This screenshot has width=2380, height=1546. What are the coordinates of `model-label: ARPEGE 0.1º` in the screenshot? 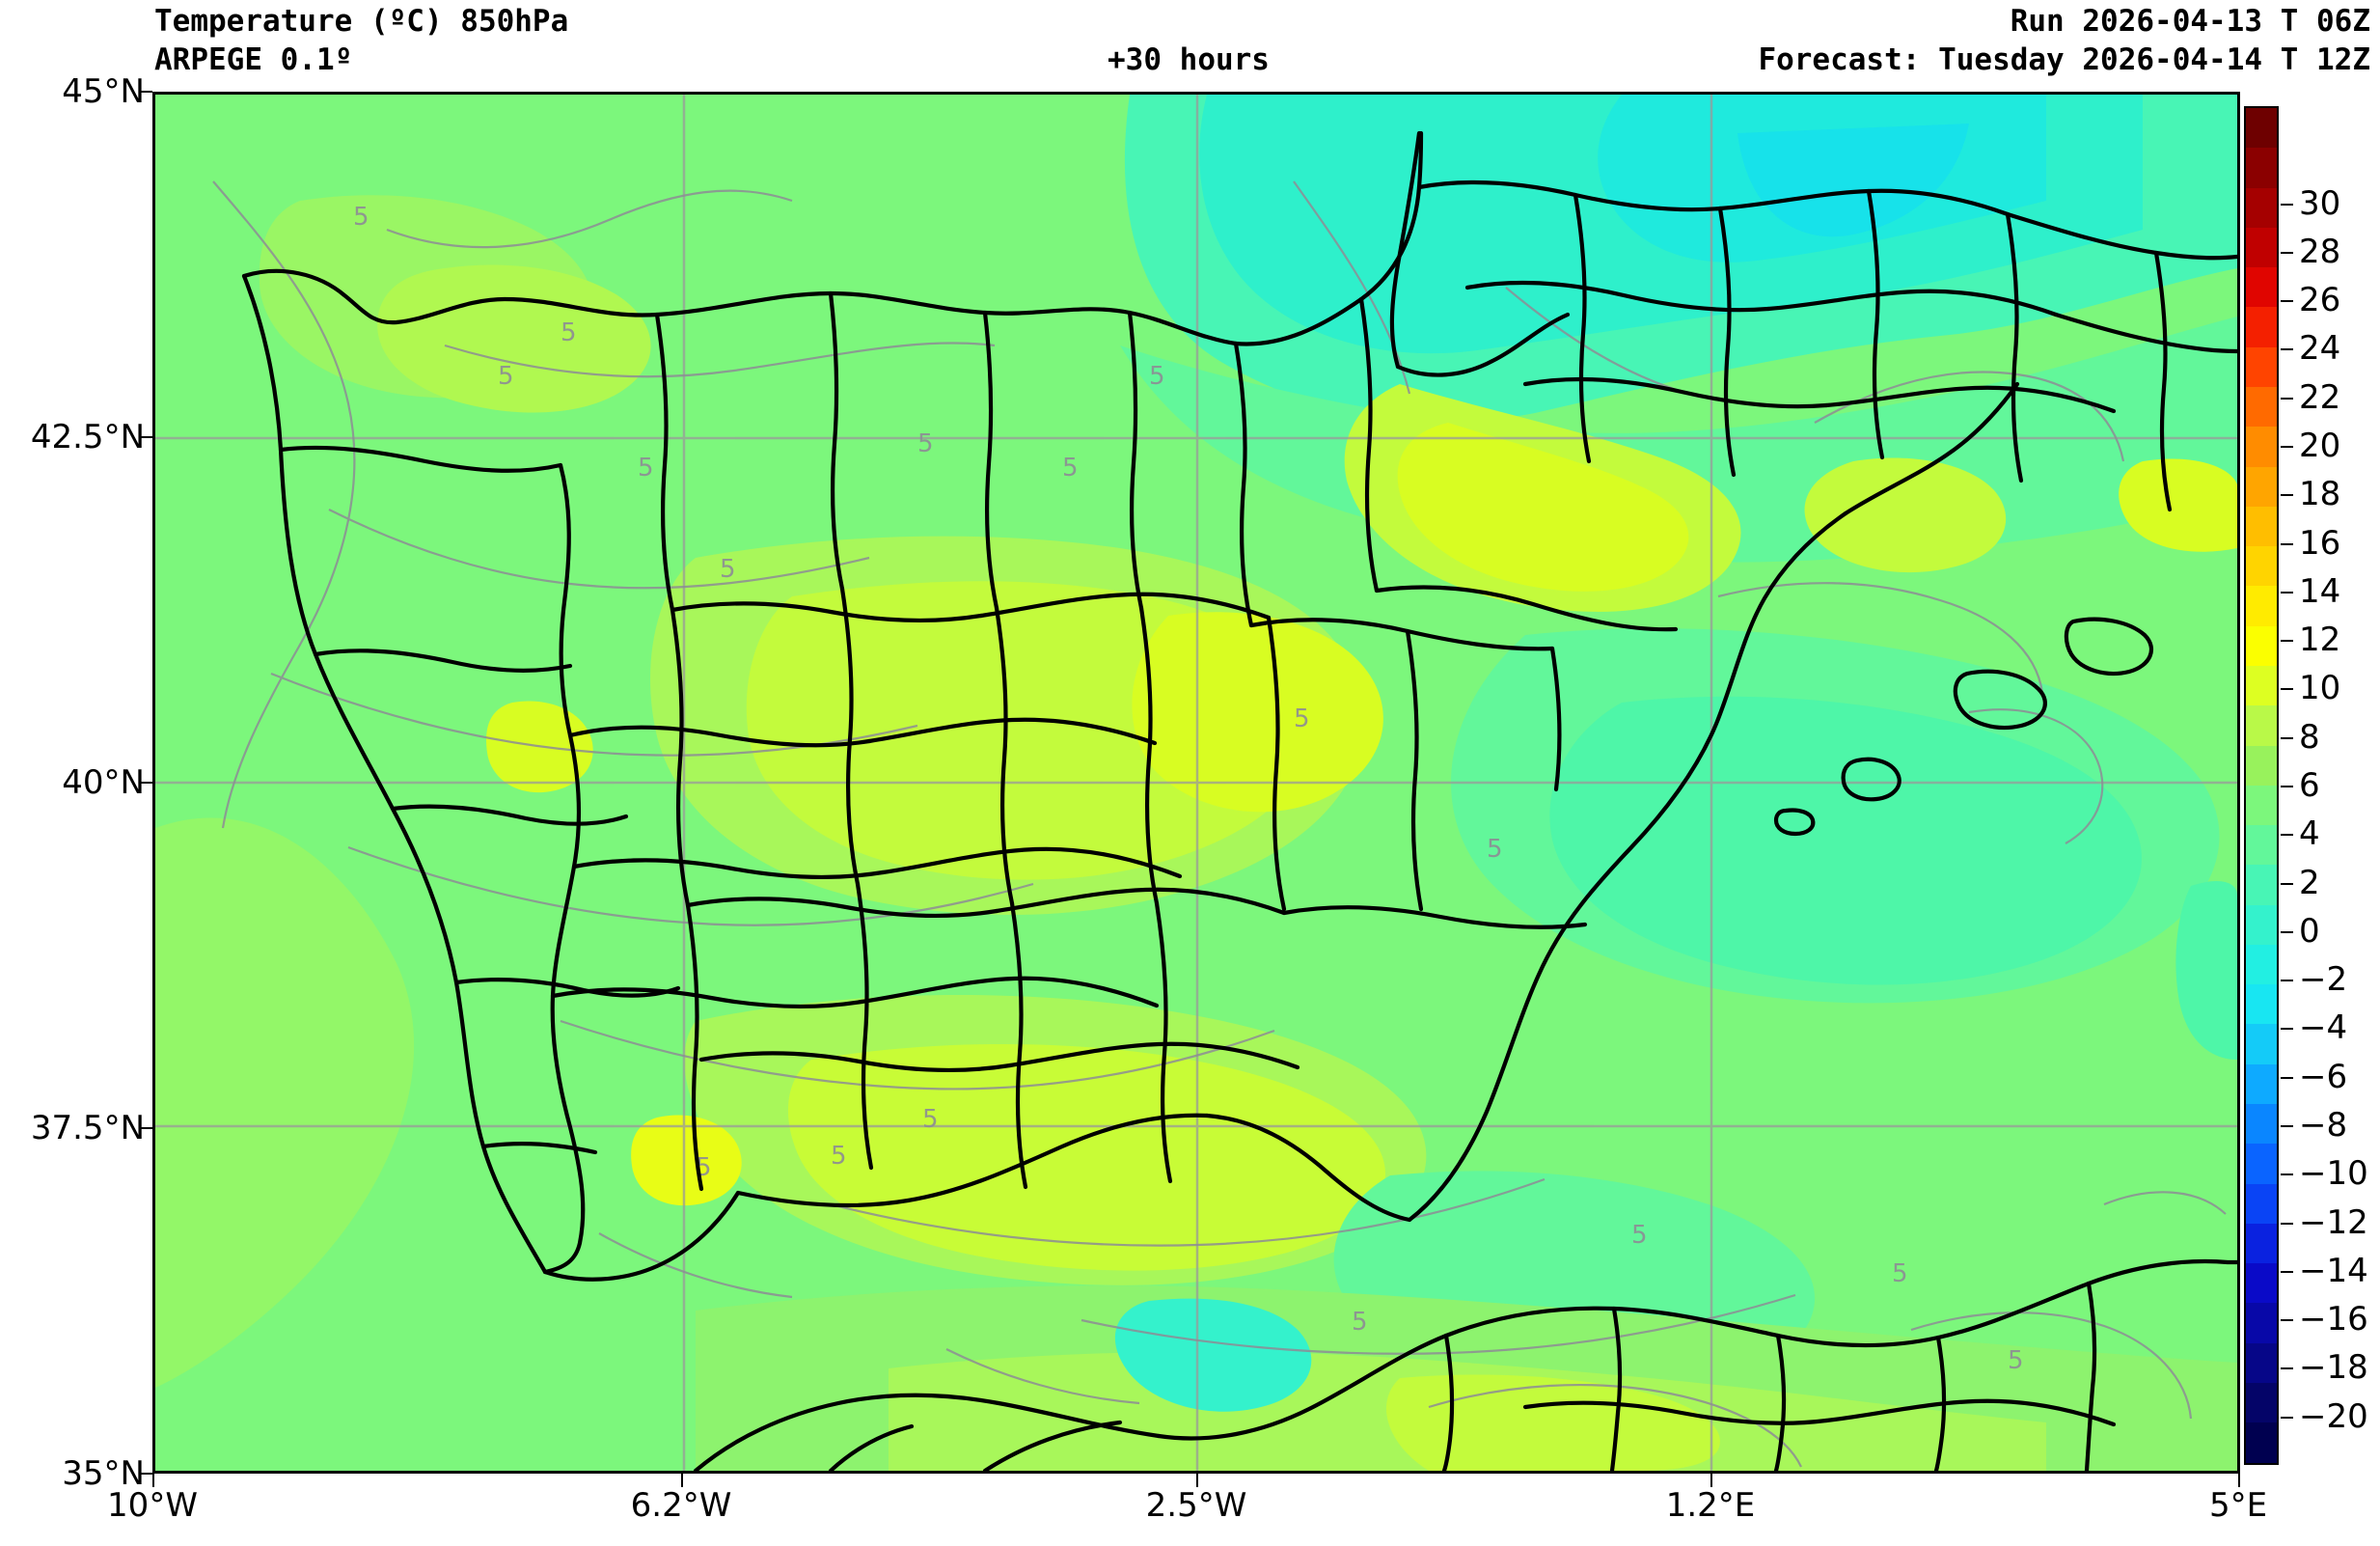 It's located at (253, 60).